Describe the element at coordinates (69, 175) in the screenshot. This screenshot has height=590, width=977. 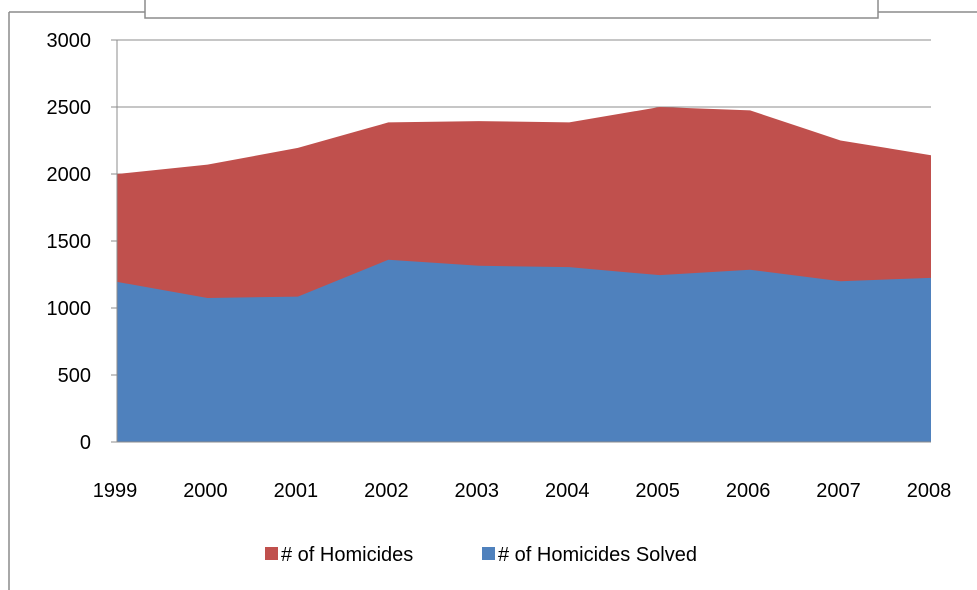
I see `y-tick-label: 2000` at that location.